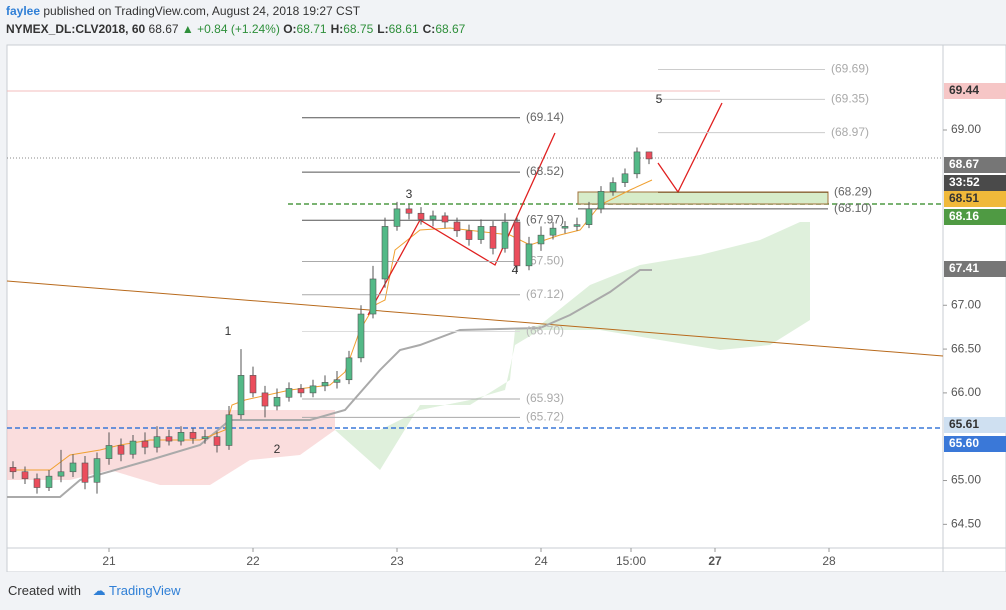  Describe the element at coordinates (290, 29) in the screenshot. I see `ohlc-key: O:` at that location.